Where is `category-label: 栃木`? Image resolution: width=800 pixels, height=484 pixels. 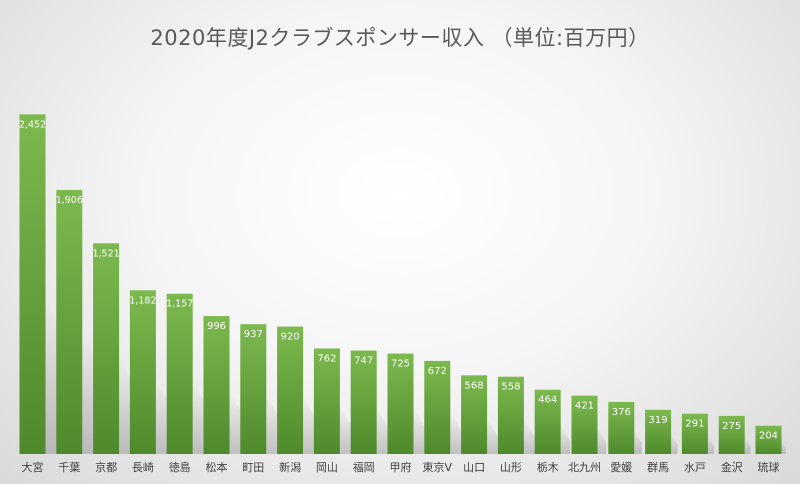
category-label: 栃木 is located at coordinates (548, 467).